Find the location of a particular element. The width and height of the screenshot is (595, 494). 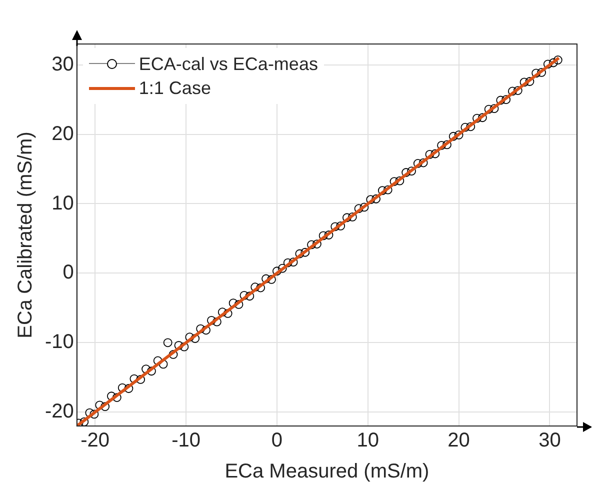

x-tick-label: 0 is located at coordinates (277, 441).